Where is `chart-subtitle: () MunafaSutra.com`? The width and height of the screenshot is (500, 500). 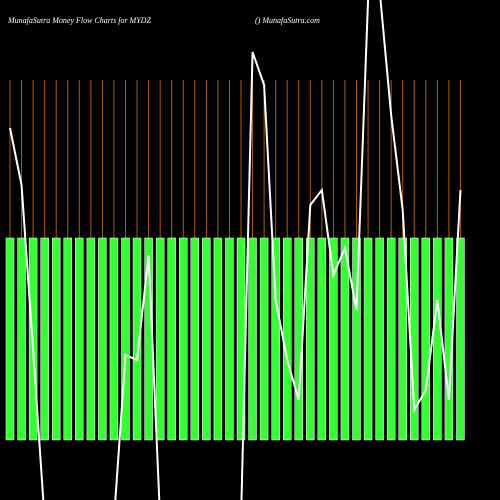
chart-subtitle: () MunafaSutra.com is located at coordinates (287, 20).